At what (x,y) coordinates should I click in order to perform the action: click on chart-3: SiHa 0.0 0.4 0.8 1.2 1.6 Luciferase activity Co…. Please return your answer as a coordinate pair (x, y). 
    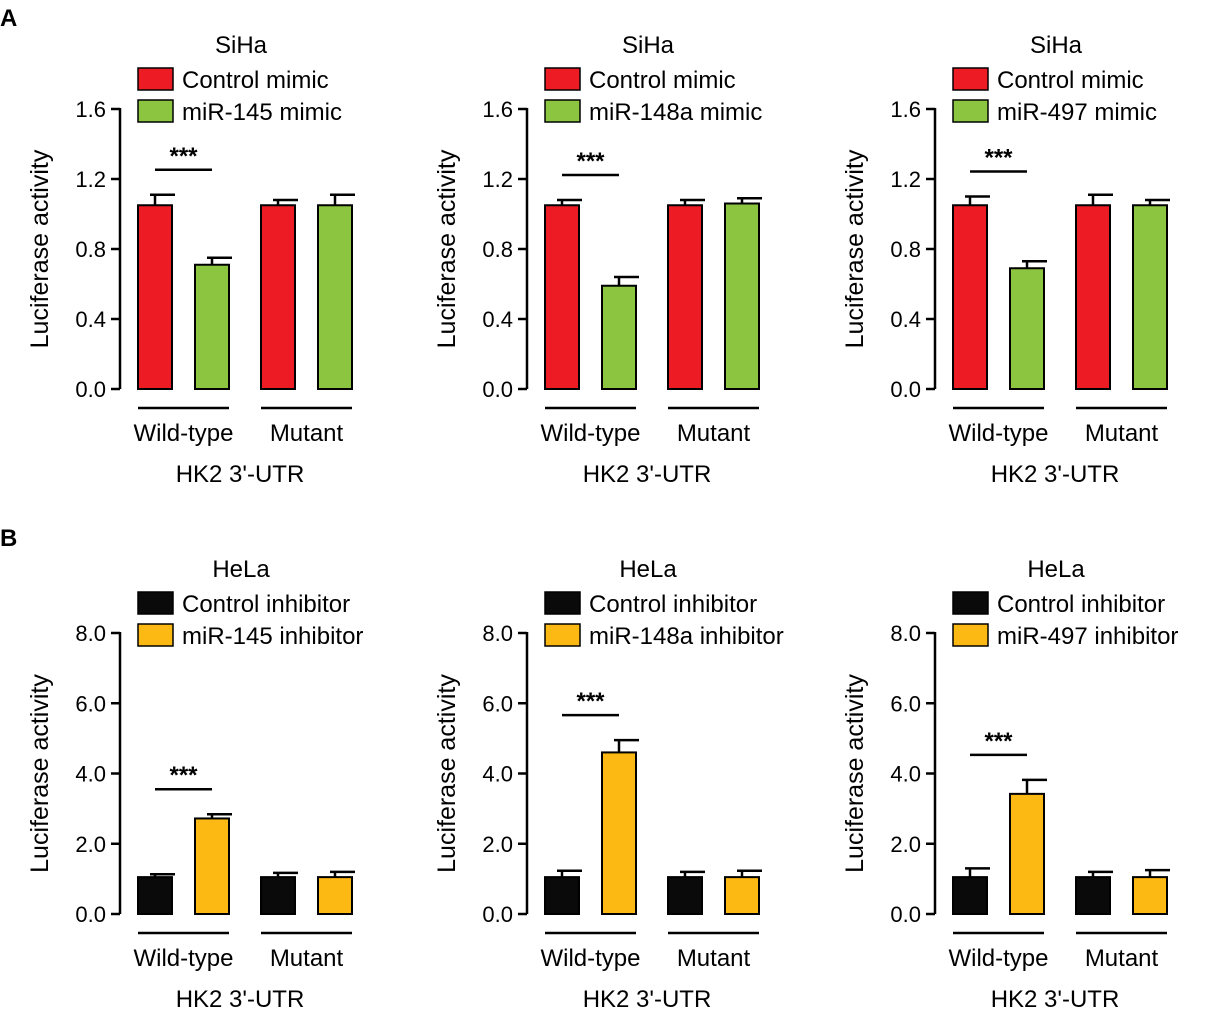
    Looking at the image, I should click on (1005, 260).